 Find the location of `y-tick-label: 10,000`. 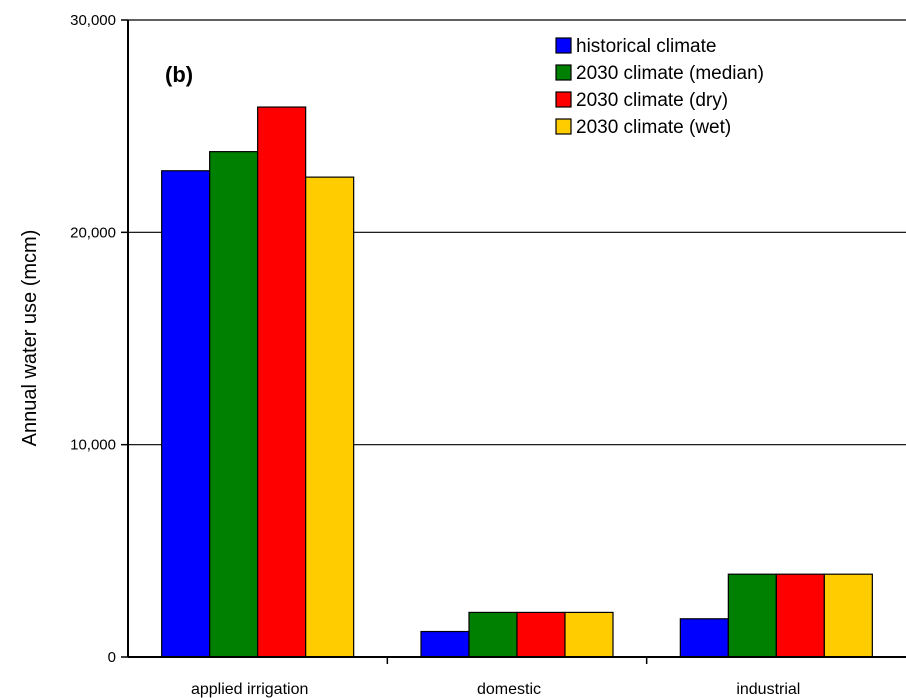

y-tick-label: 10,000 is located at coordinates (93, 445).